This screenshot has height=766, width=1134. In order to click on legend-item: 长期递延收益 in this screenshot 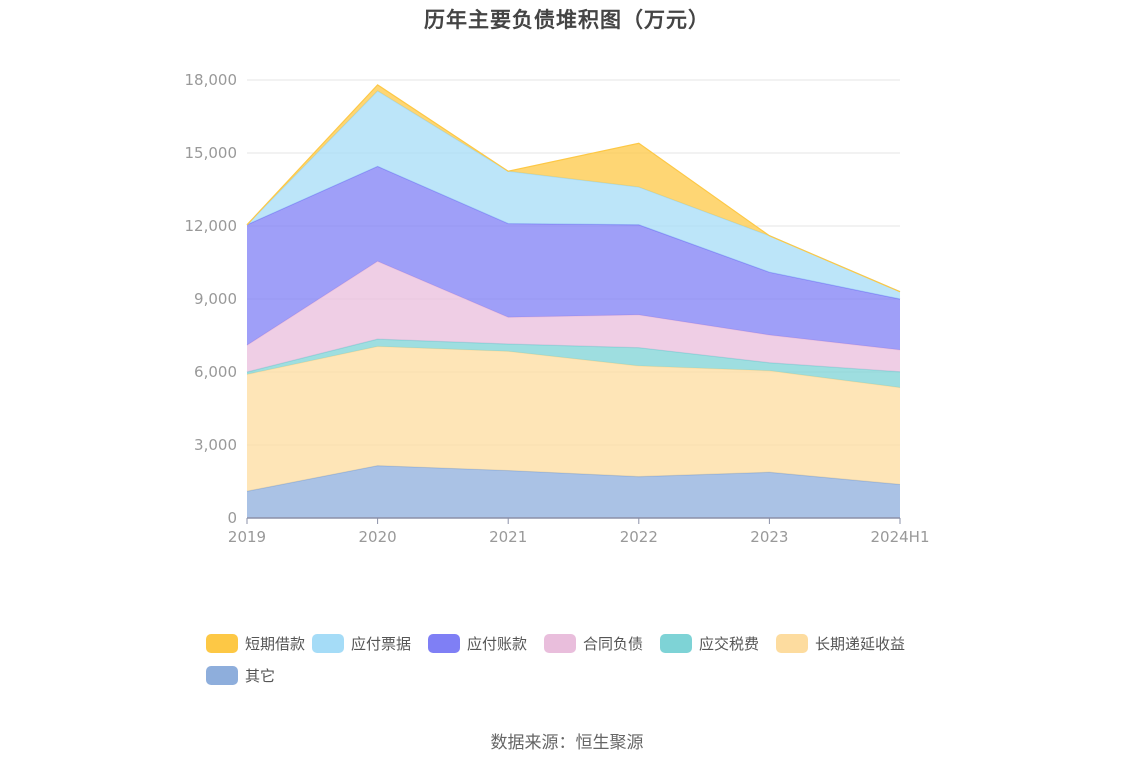, I will do `click(840, 643)`.